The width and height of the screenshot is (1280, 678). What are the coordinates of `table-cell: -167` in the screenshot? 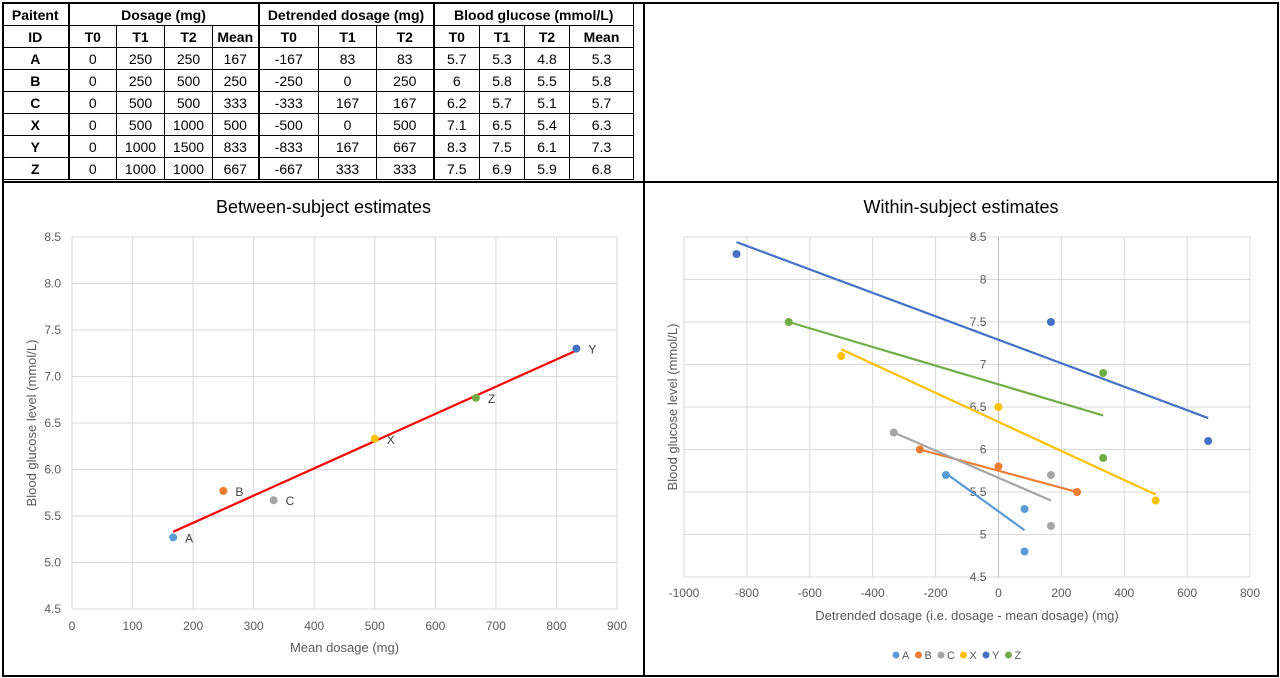 It's located at (288, 58).